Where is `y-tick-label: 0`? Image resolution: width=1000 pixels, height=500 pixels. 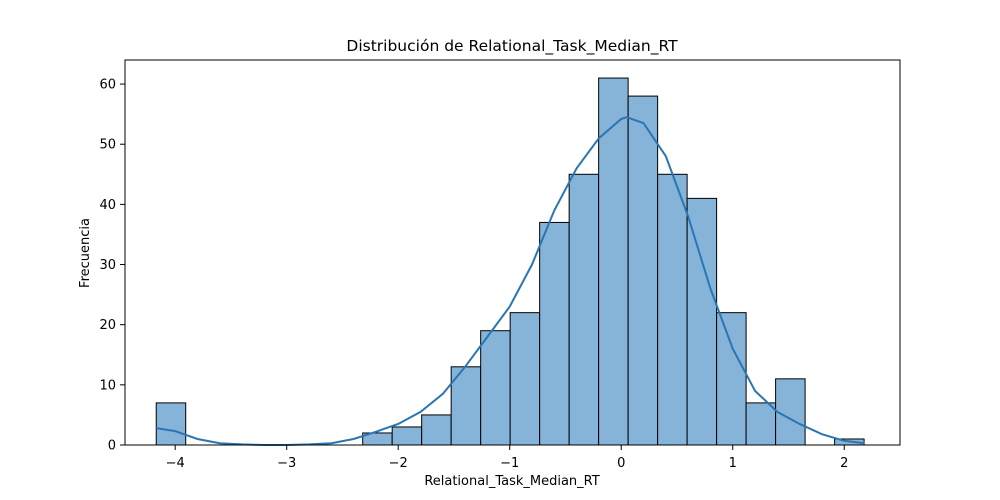
y-tick-label: 0 is located at coordinates (112, 446).